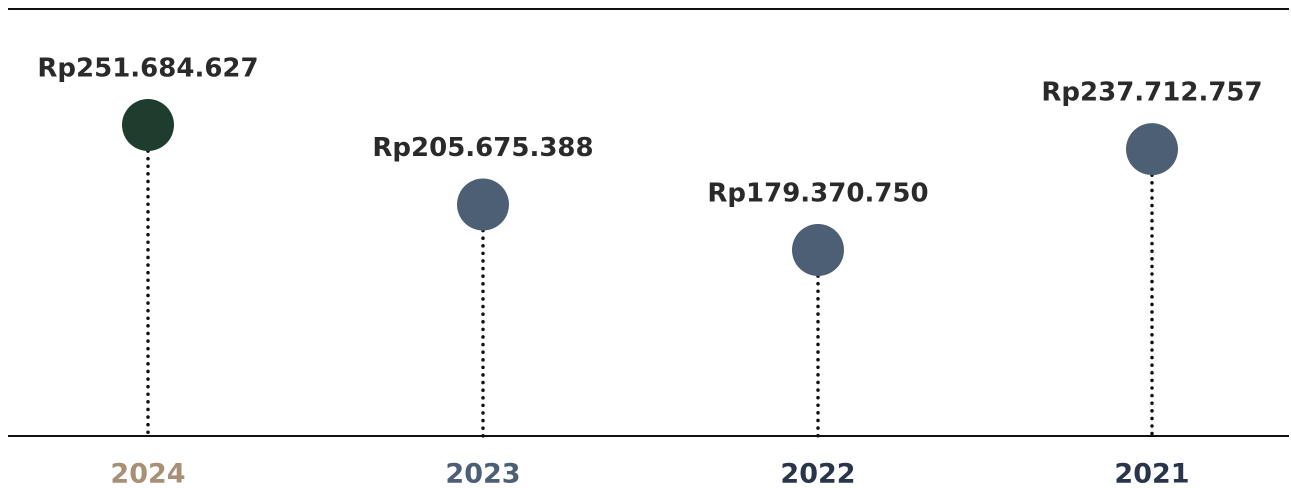 The image size is (1291, 488). Describe the element at coordinates (482, 473) in the screenshot. I see `category-label: 2023` at that location.